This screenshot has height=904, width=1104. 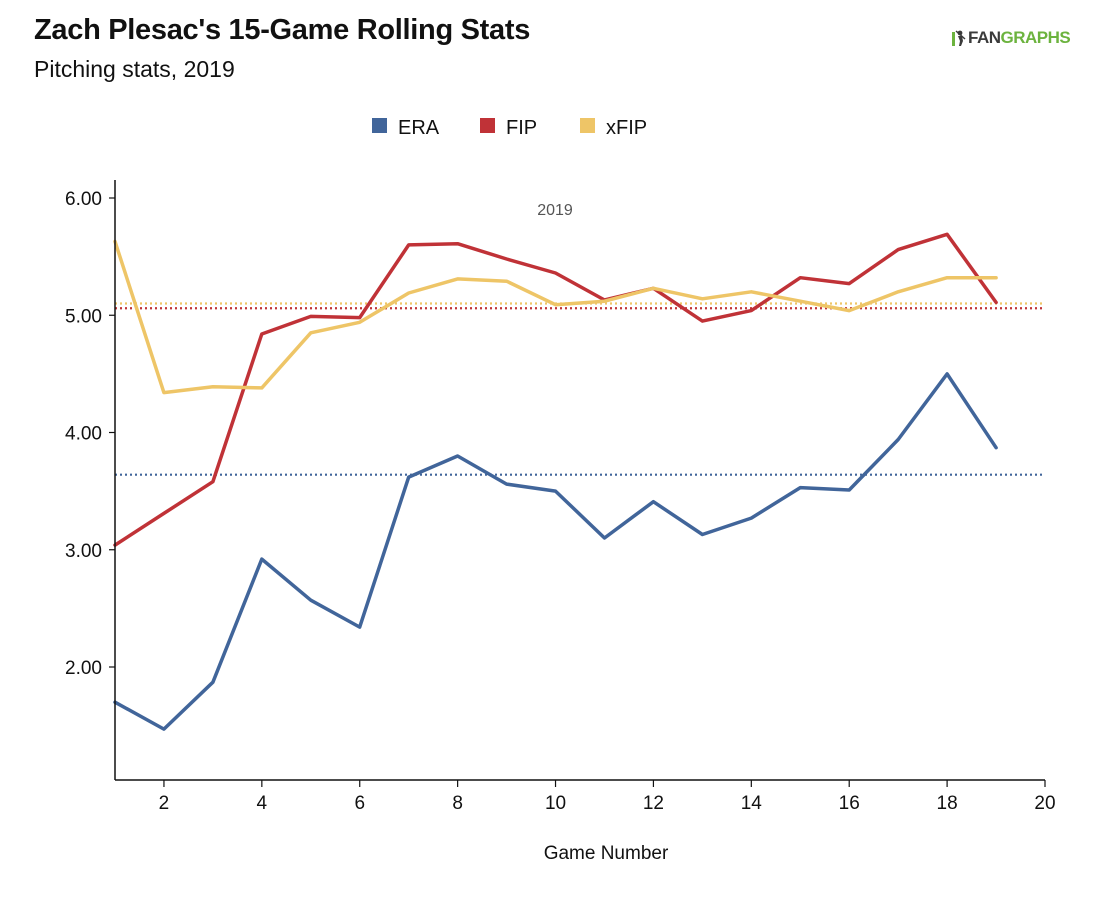 What do you see at coordinates (134, 69) in the screenshot?
I see `chart-subtitle: Pitching stats, 2019` at bounding box center [134, 69].